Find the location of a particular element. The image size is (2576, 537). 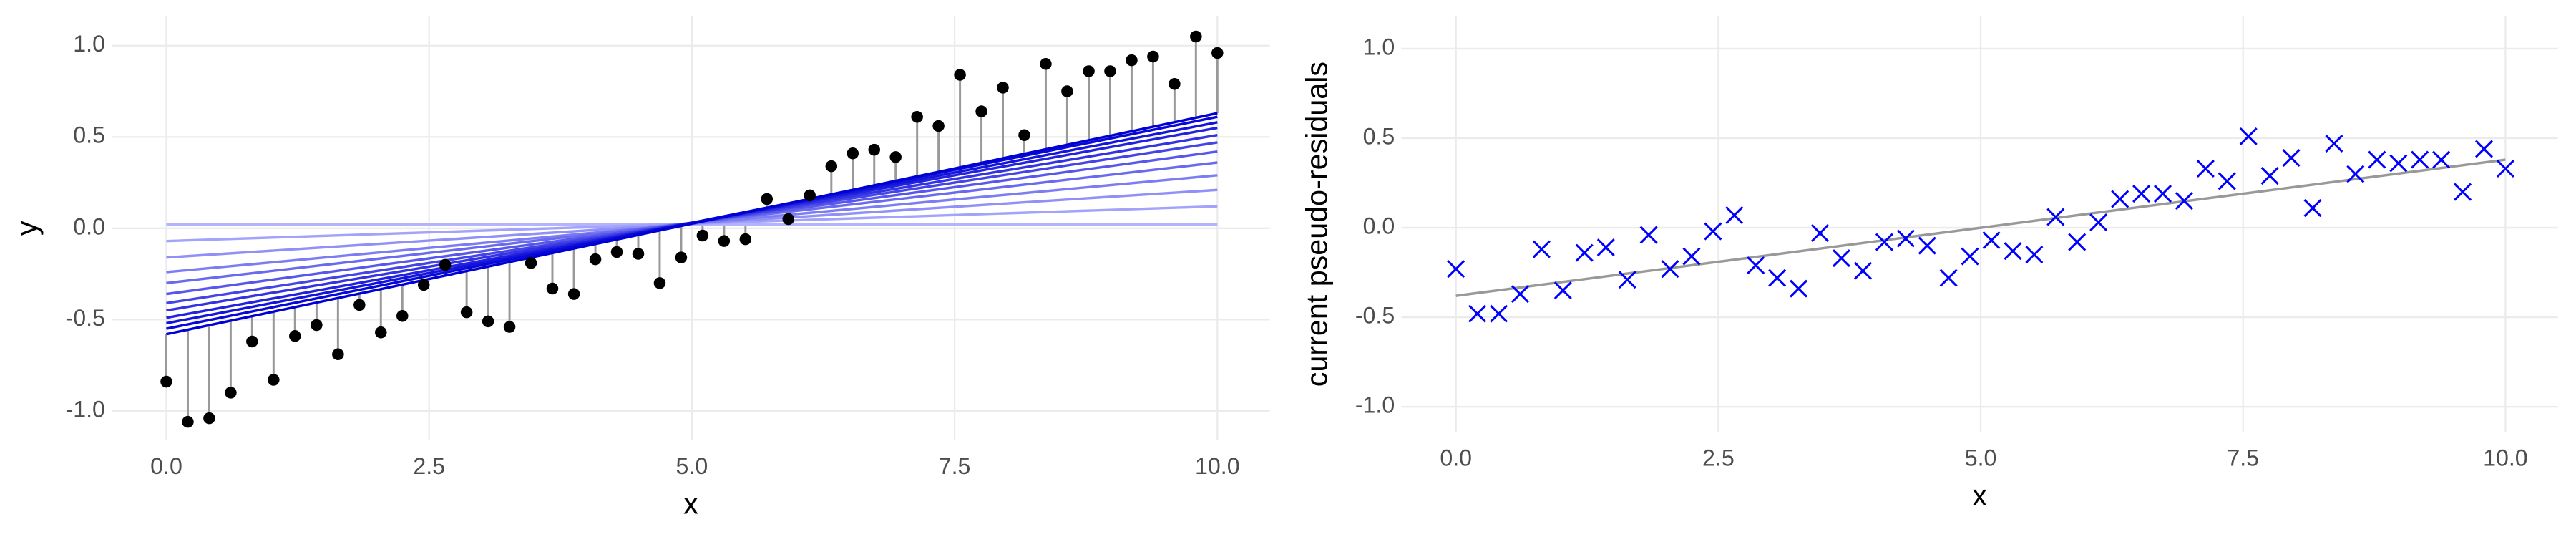

y-axis-title: current pseudo-residuals is located at coordinates (1317, 224).